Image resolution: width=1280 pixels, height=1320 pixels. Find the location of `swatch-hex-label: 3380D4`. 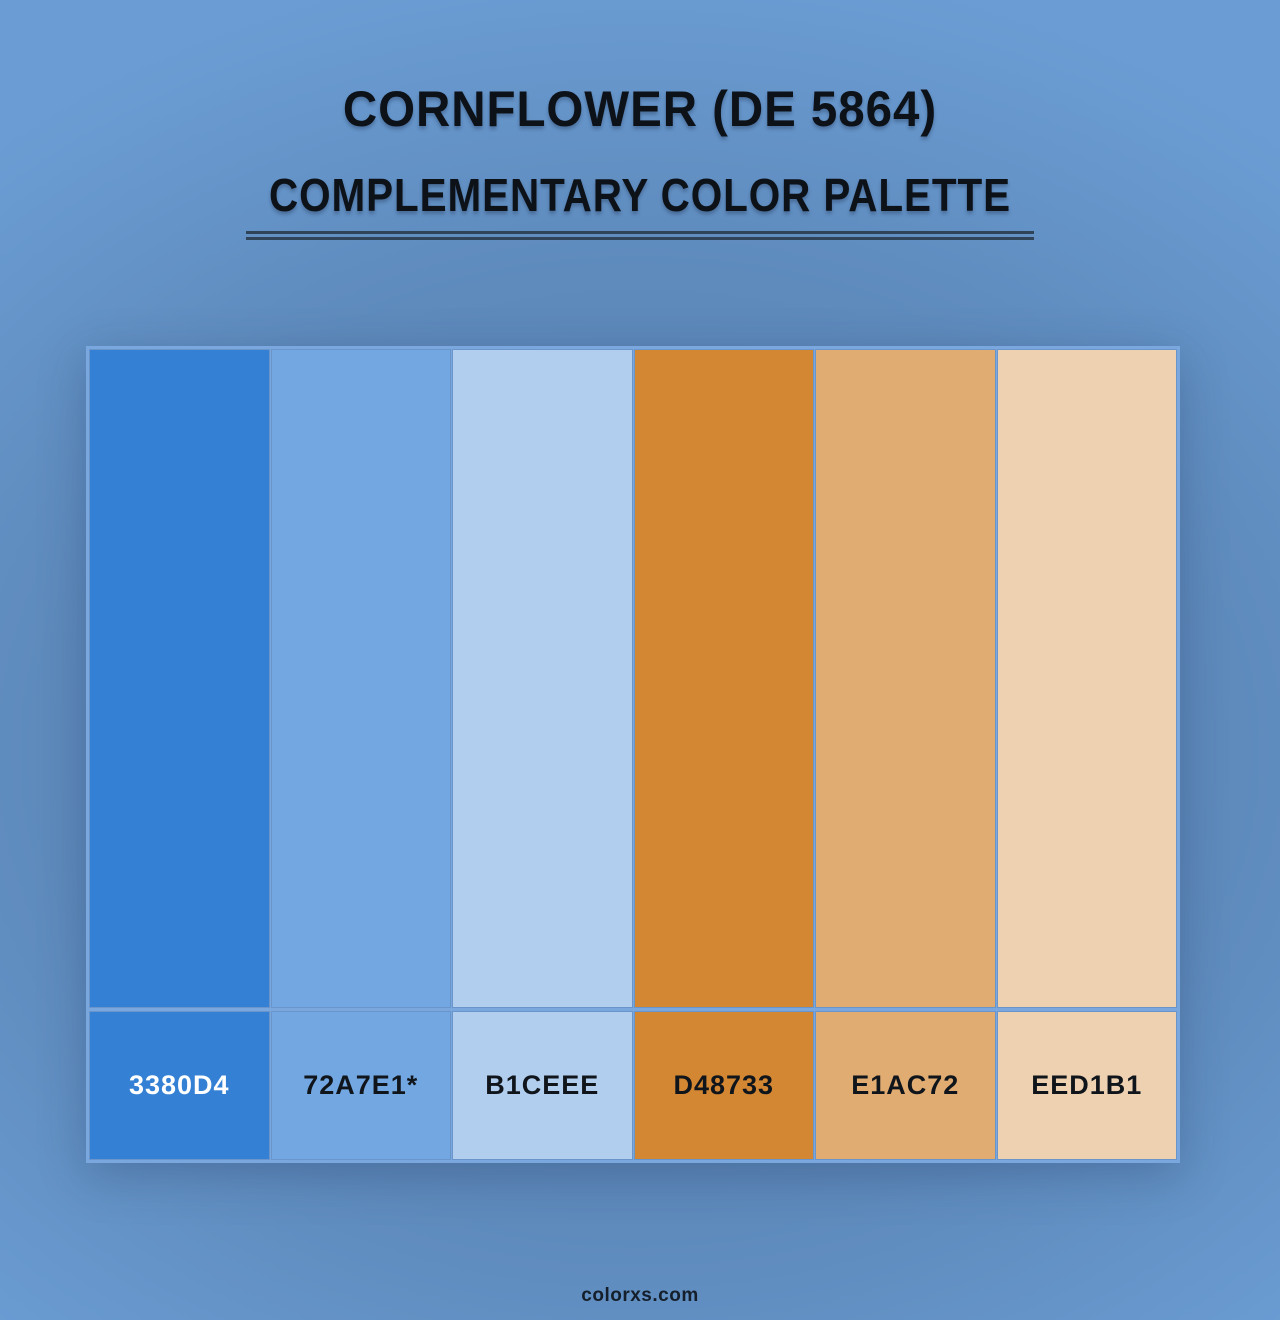

swatch-hex-label: 3380D4 is located at coordinates (179, 1085).